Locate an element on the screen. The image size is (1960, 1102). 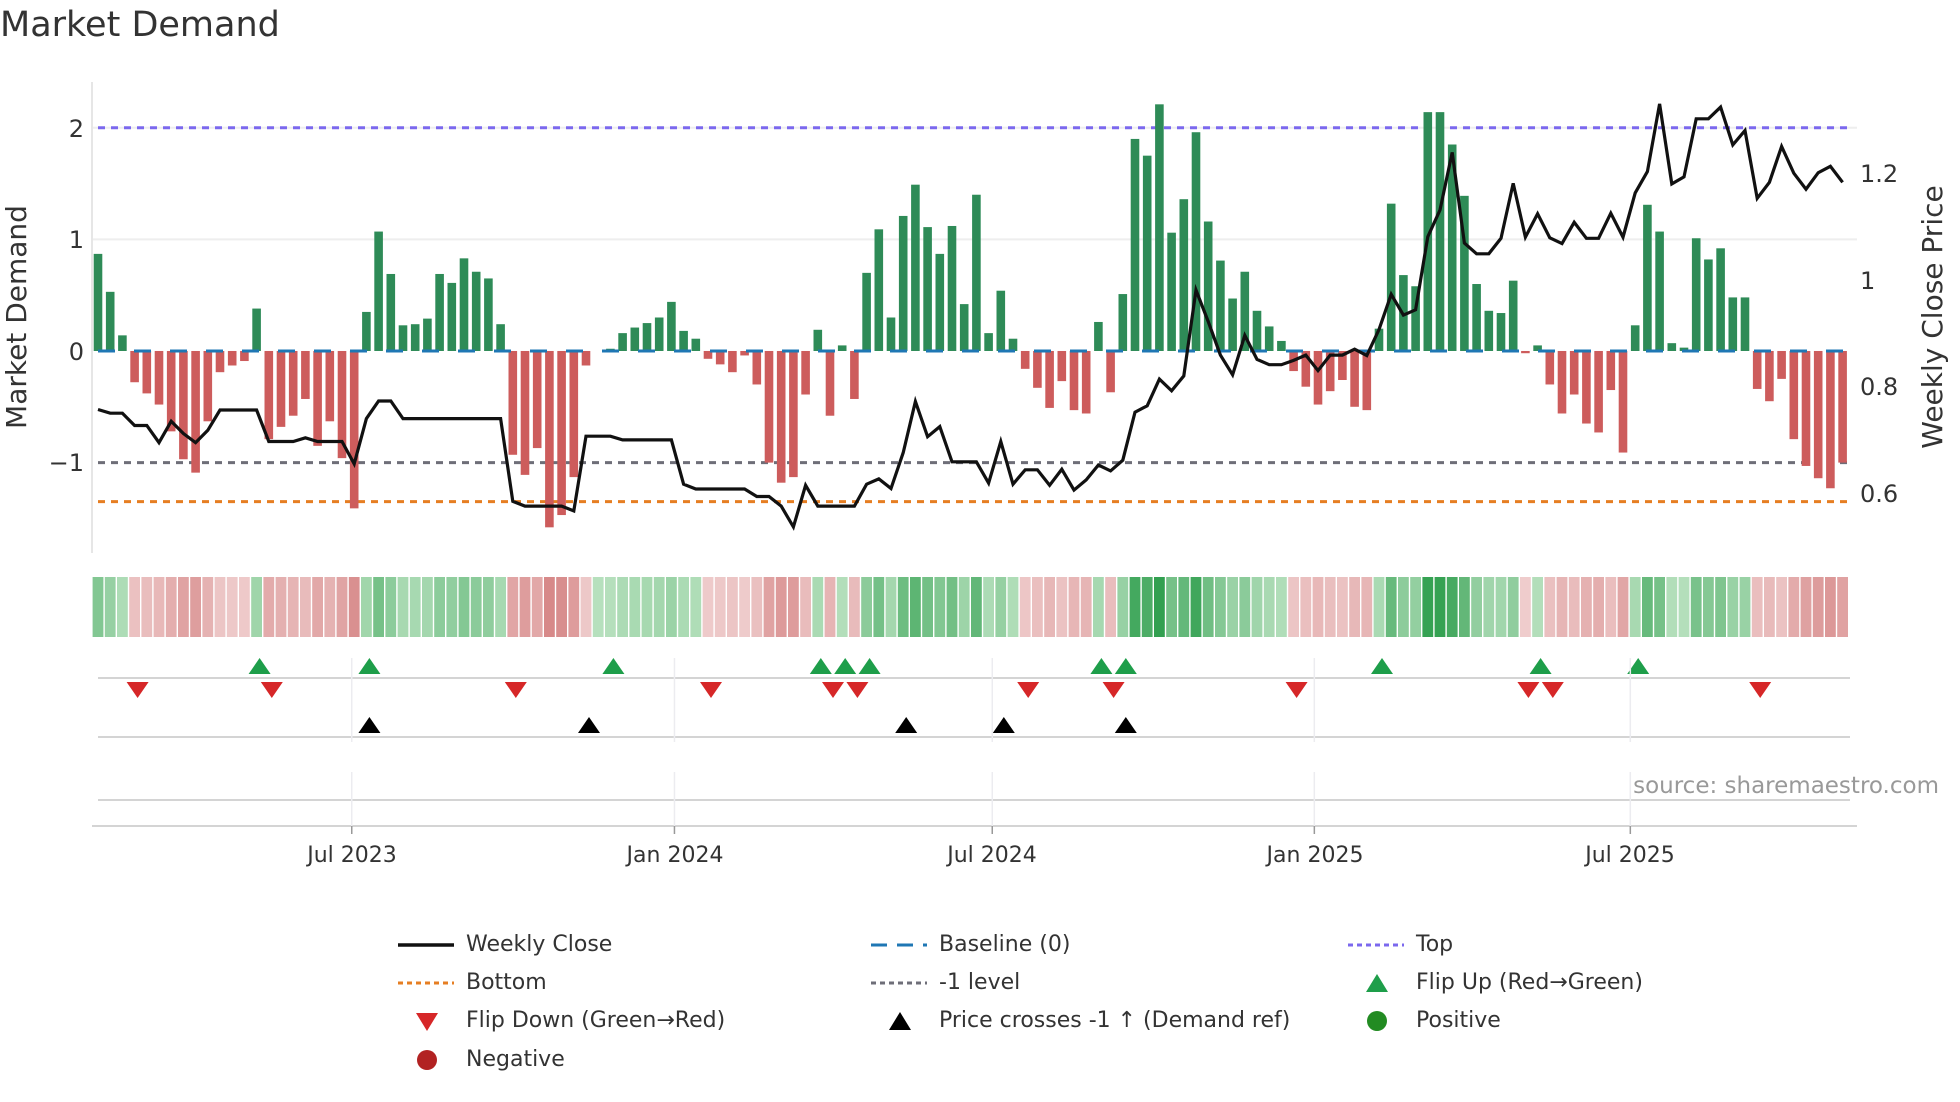
circle-icon is located at coordinates (1377, 1021).